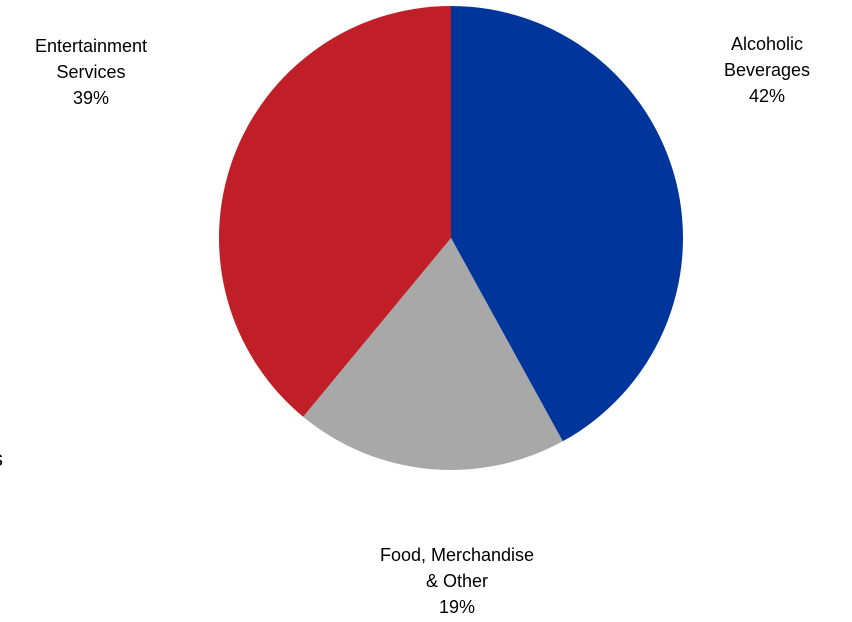 Image resolution: width=852 pixels, height=622 pixels. What do you see at coordinates (91, 98) in the screenshot?
I see `slice-percent-label: 39%` at bounding box center [91, 98].